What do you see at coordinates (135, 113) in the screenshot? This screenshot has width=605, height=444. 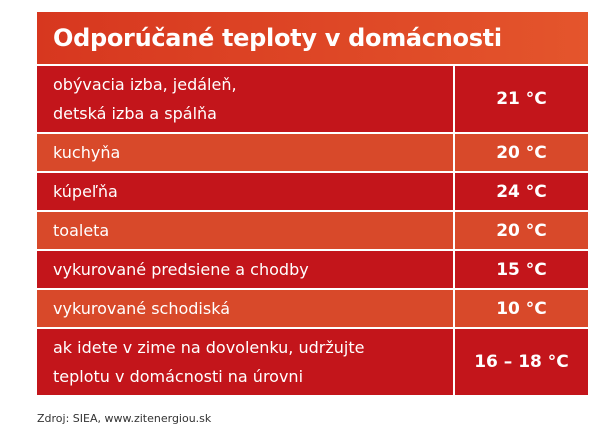 I see `label-line: detská izba a spálňa` at bounding box center [135, 113].